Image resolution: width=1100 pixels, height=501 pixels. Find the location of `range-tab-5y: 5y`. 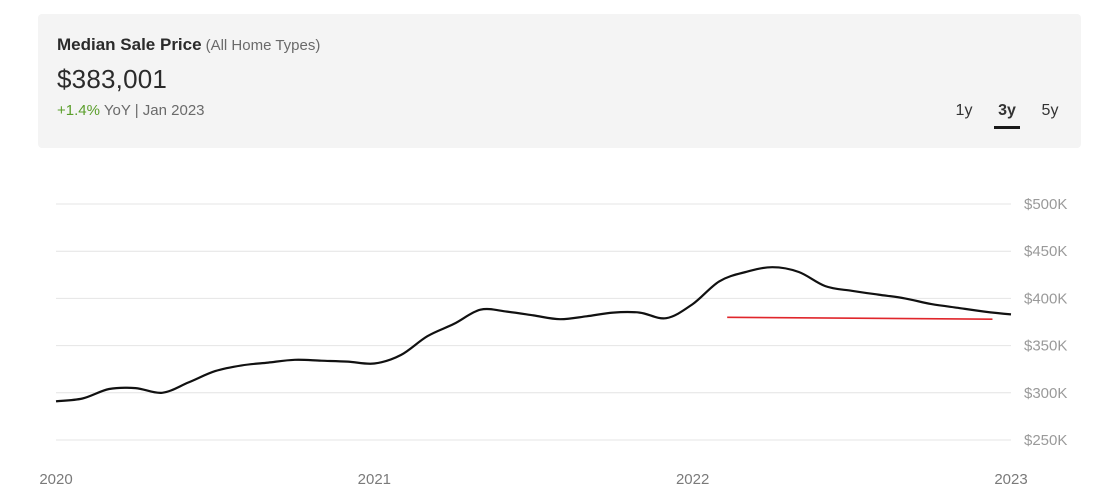

range-tab-5y: 5y is located at coordinates (1050, 110).